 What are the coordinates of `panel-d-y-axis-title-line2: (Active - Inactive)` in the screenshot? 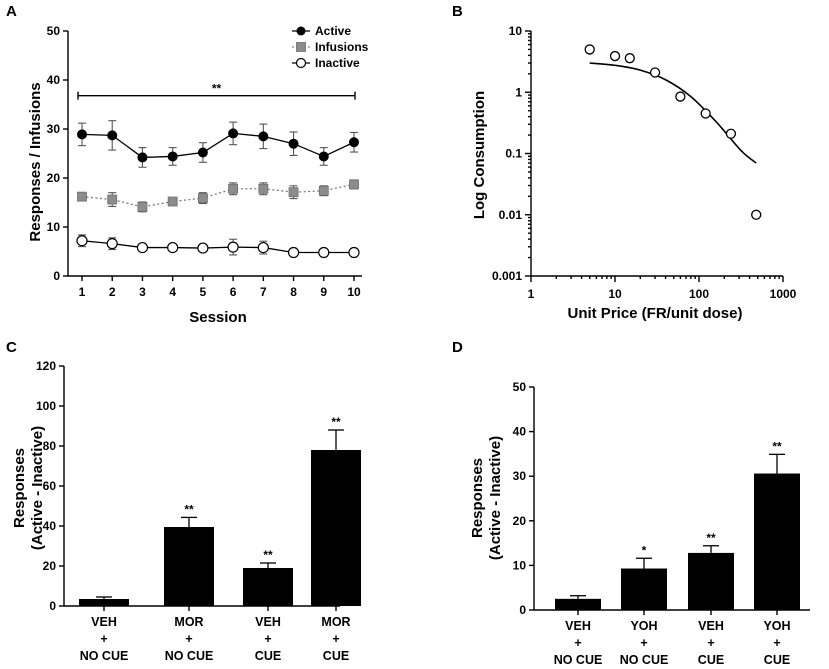 It's located at (495, 498).